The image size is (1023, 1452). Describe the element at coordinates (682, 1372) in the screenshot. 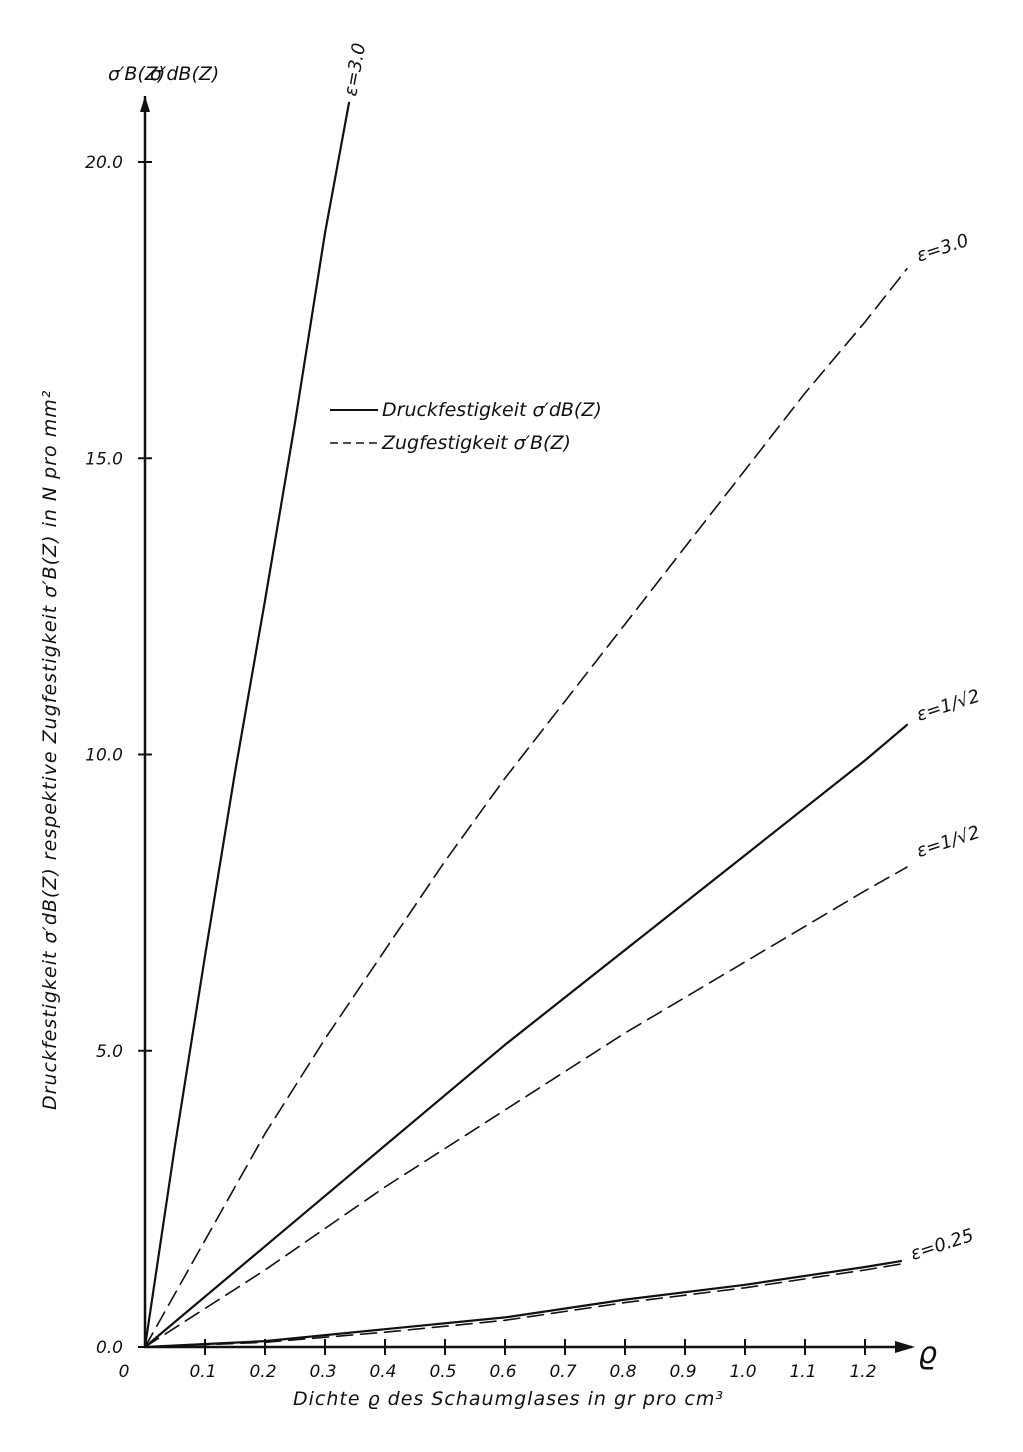

I see `x-tick-label: 0.9` at that location.